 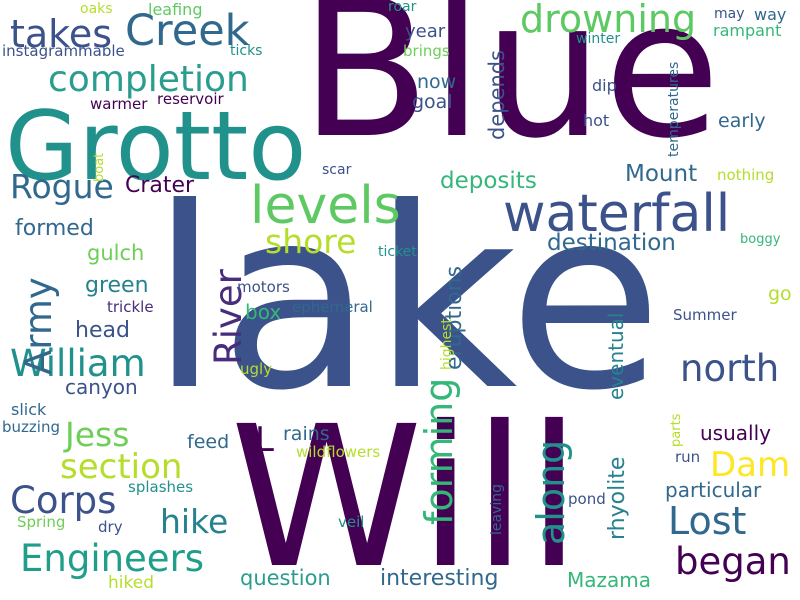 What do you see at coordinates (730, 368) in the screenshot?
I see `cloud-word: north` at bounding box center [730, 368].